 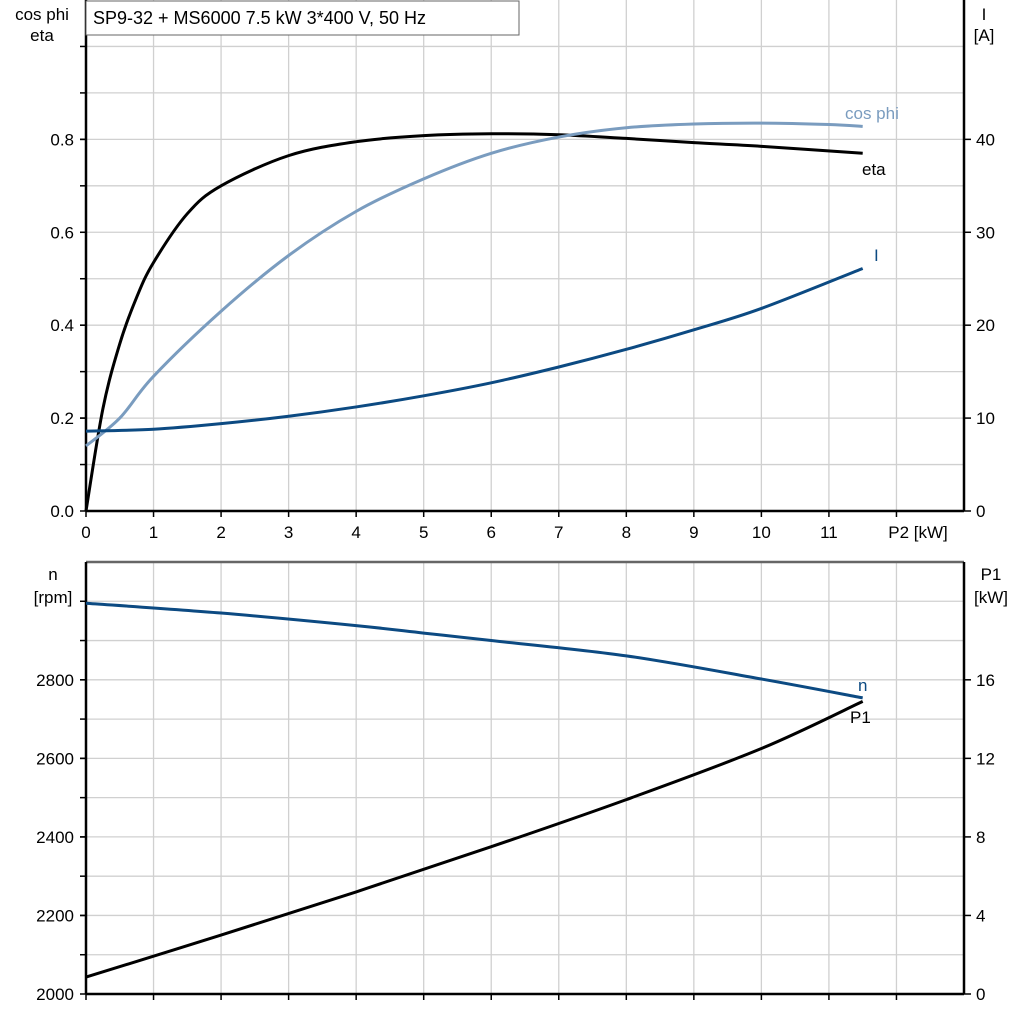 I want to click on right-tick-label: 40, so click(x=985, y=139).